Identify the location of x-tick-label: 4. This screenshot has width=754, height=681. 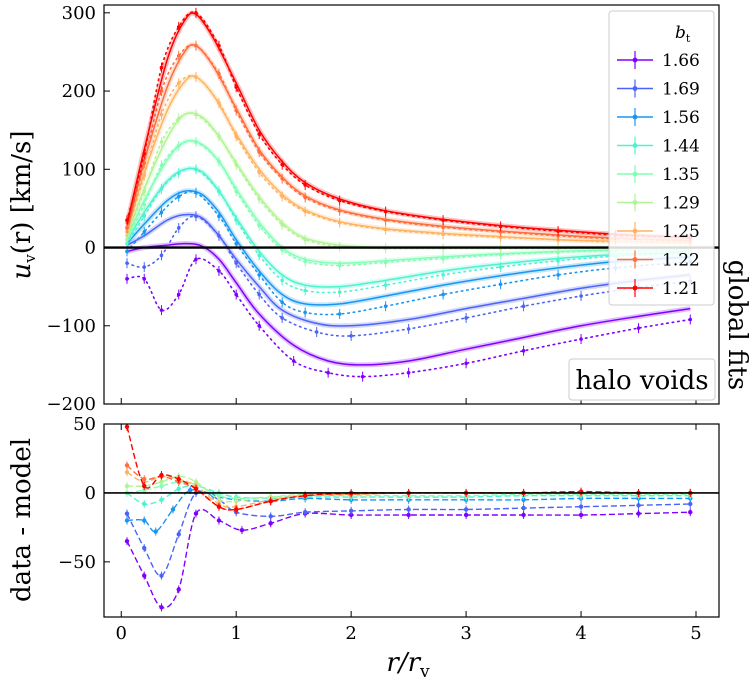
(580, 633).